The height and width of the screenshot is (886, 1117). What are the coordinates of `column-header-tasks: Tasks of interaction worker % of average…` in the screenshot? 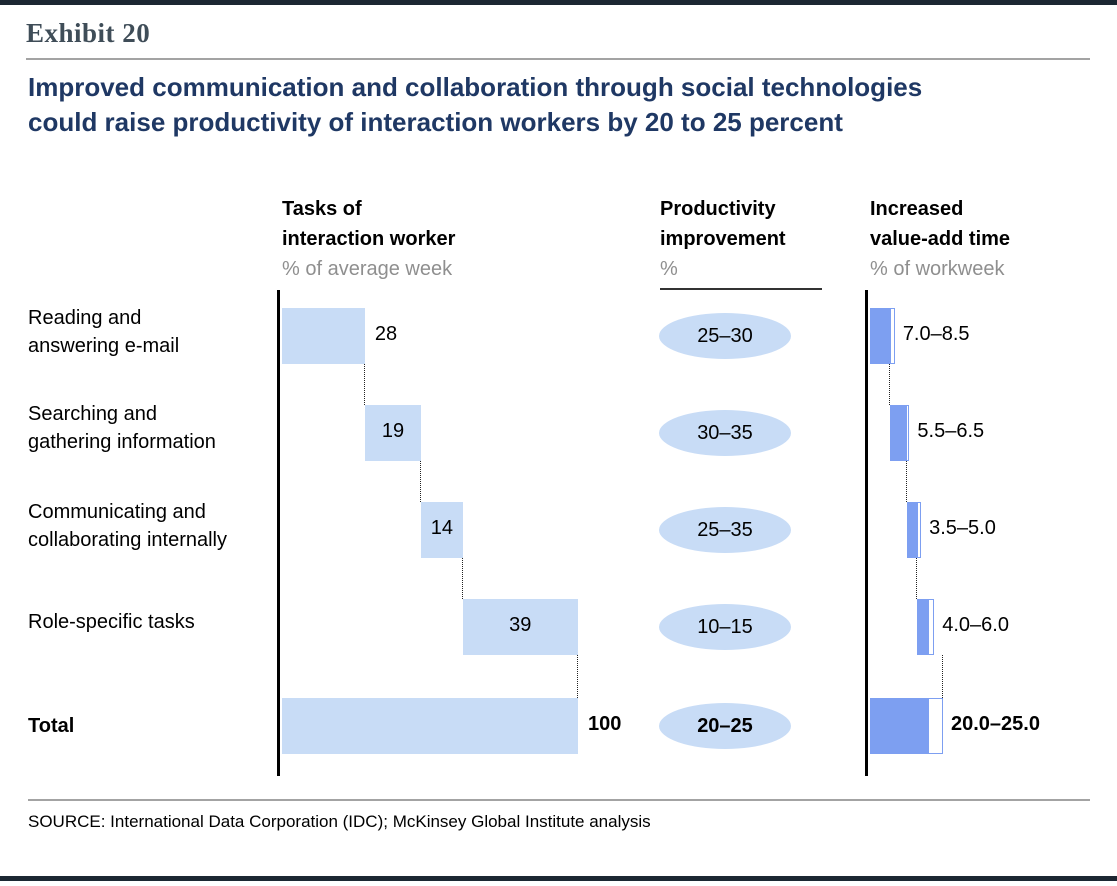 It's located at (368, 239).